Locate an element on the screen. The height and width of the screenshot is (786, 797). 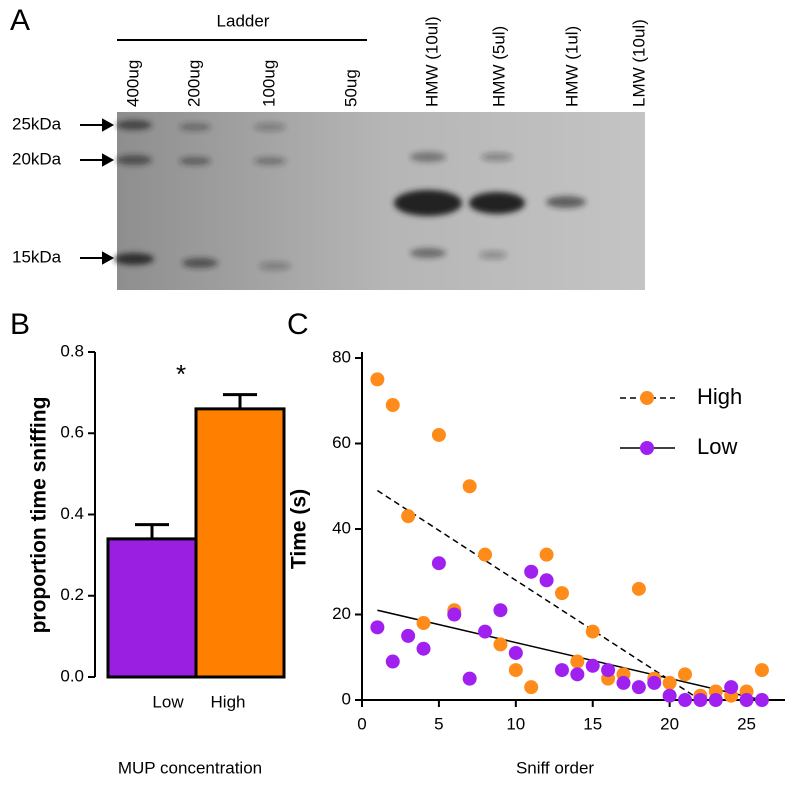
x-tick-label: High is located at coordinates (228, 701).